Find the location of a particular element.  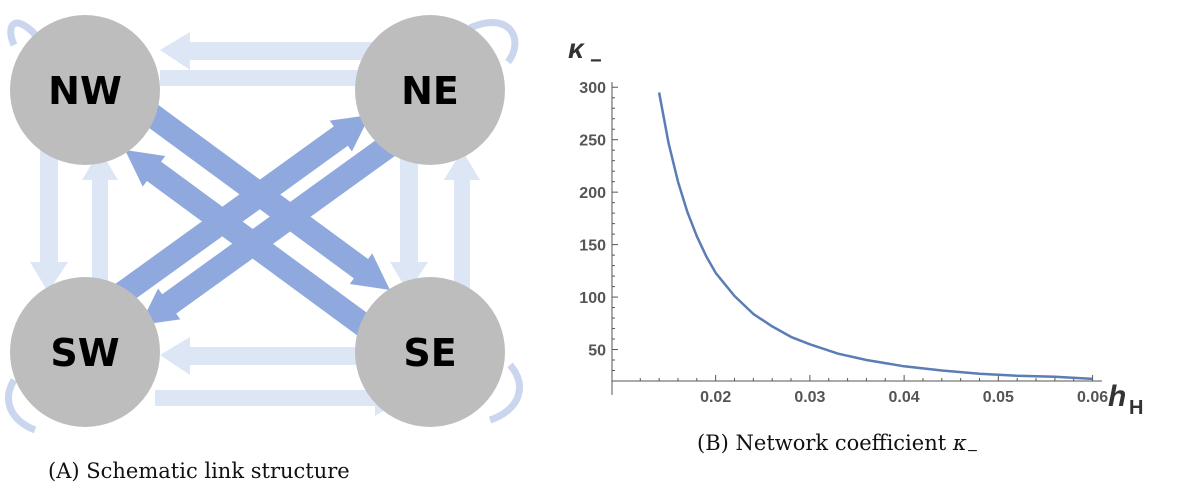

side-arrow-ne-to-se is located at coordinates (409, 221).